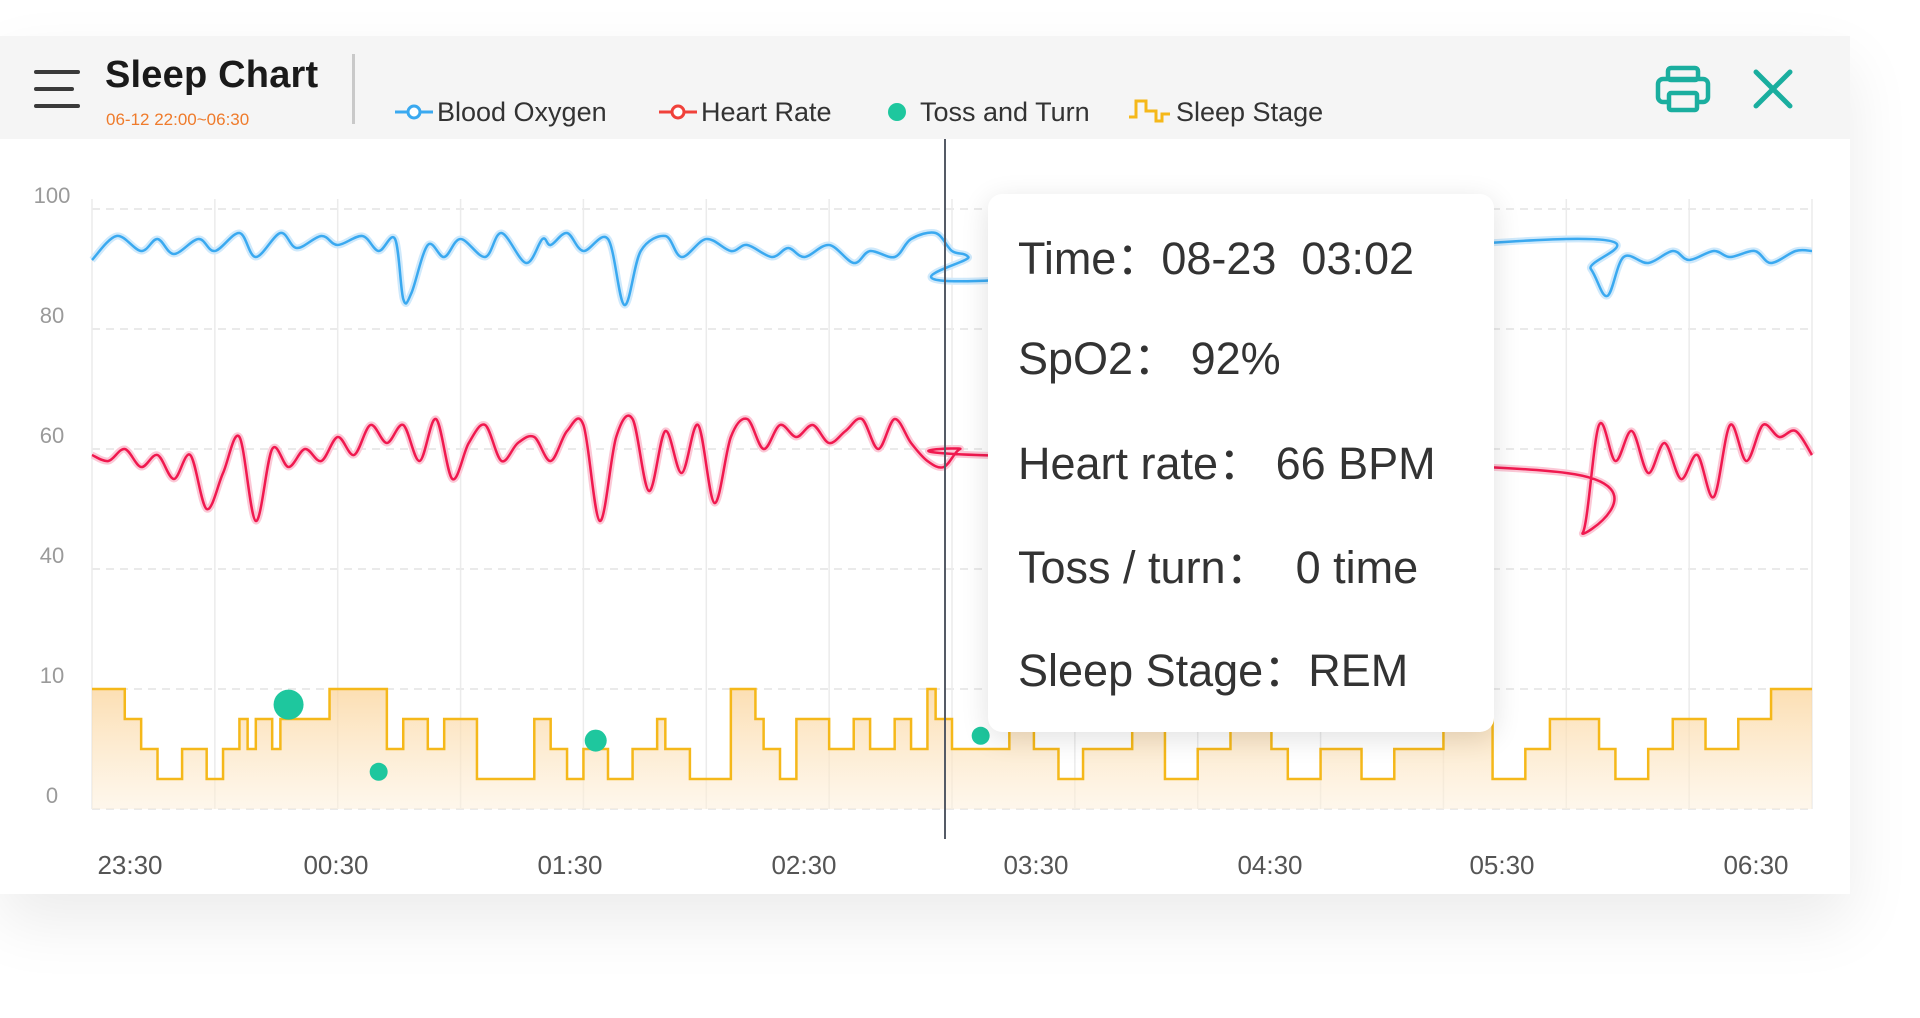 The height and width of the screenshot is (1018, 1920). Describe the element at coordinates (569, 865) in the screenshot. I see `x-tick-label-0130: 01:30` at that location.